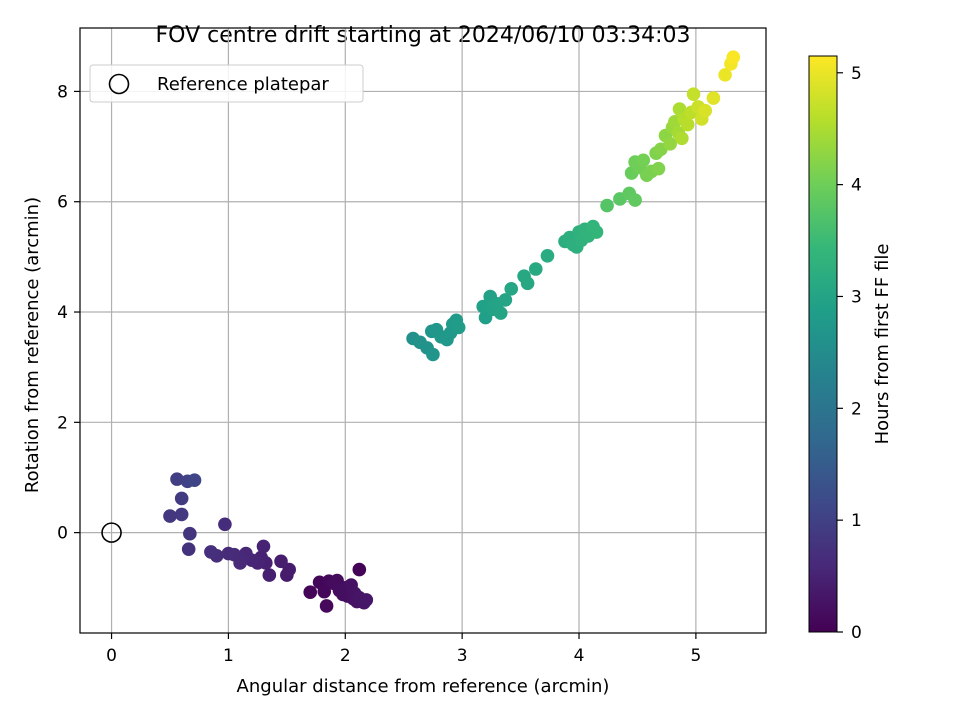 This screenshot has width=960, height=724. I want to click on x-tick-label: 3, so click(462, 656).